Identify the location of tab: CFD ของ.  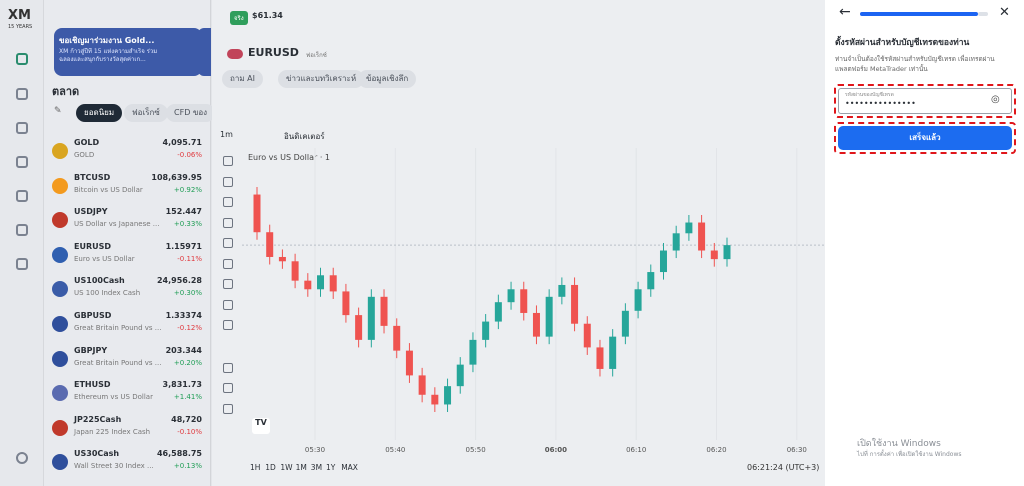
(191, 113).